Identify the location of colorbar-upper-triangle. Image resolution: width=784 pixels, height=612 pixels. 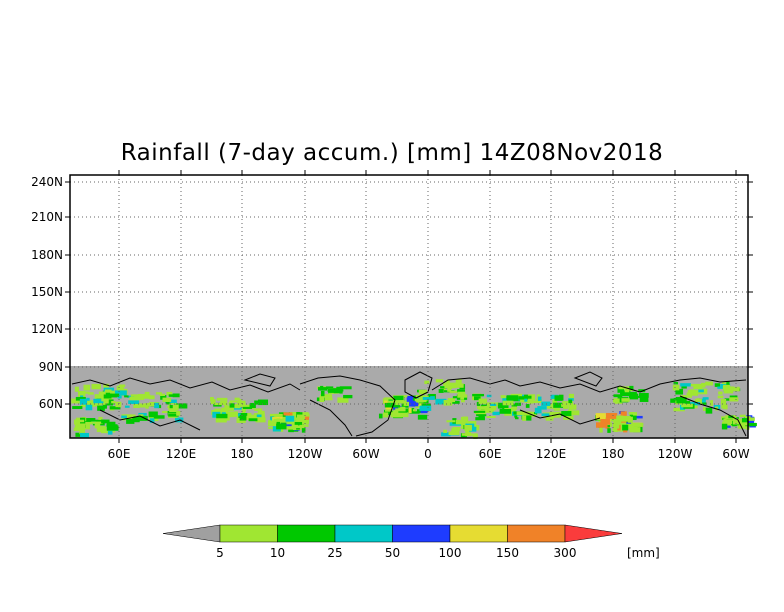
(593, 533).